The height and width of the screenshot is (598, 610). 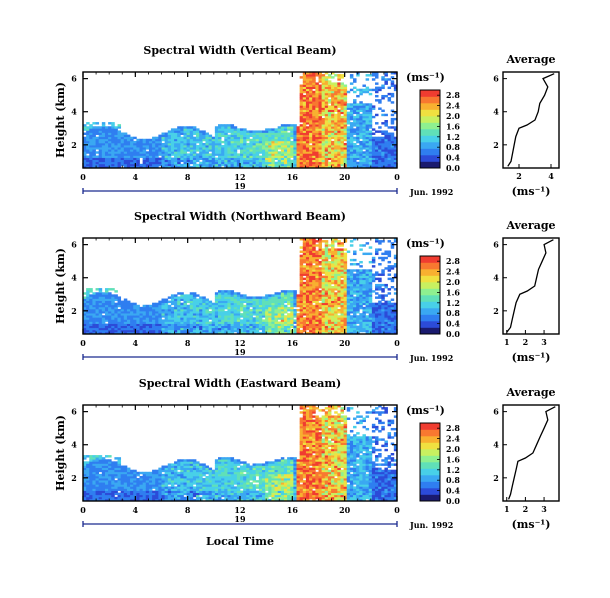 I want to click on average-y-tick-label: 6, so click(x=496, y=79).